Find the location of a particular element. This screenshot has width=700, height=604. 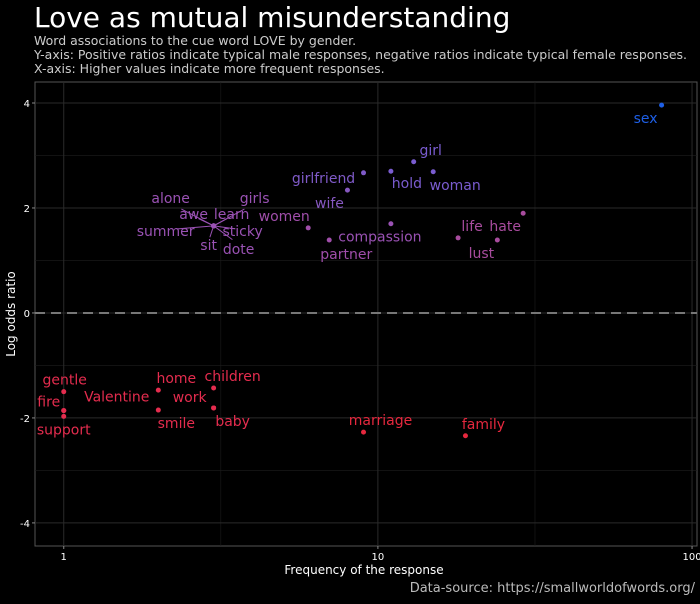

point-label: girl is located at coordinates (430, 151).